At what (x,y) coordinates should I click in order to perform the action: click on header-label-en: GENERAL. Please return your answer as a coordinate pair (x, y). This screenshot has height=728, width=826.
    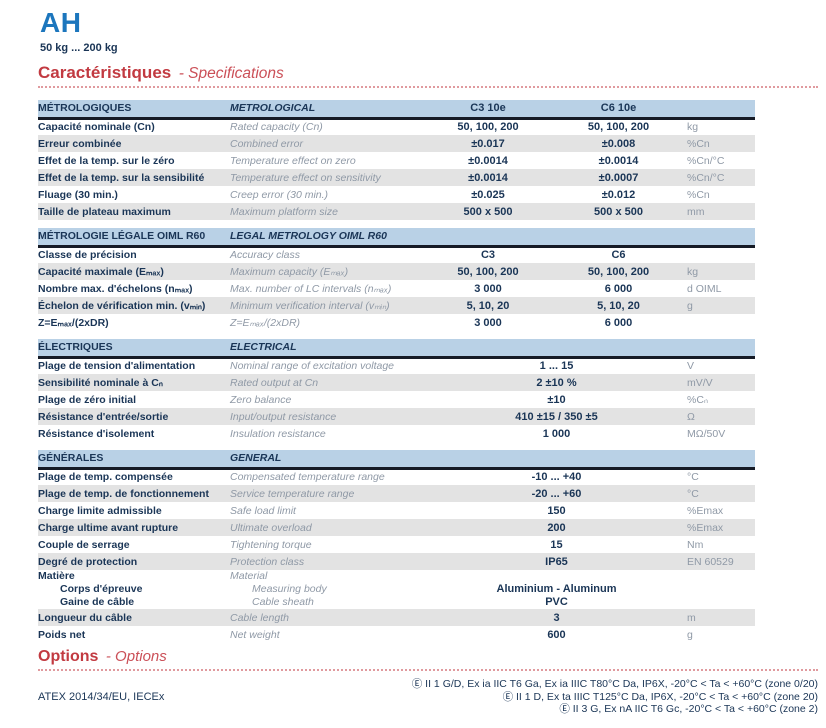
    Looking at the image, I should click on (328, 460).